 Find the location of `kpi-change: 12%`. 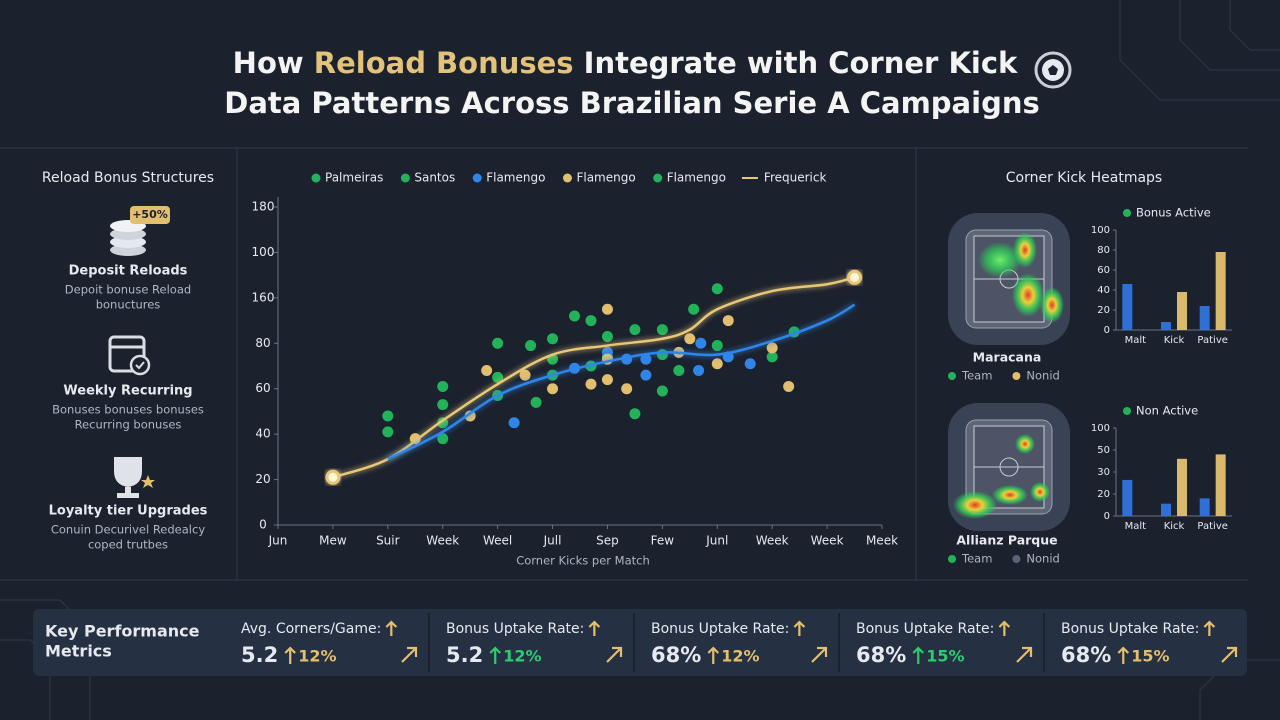

kpi-change: 12% is located at coordinates (740, 656).